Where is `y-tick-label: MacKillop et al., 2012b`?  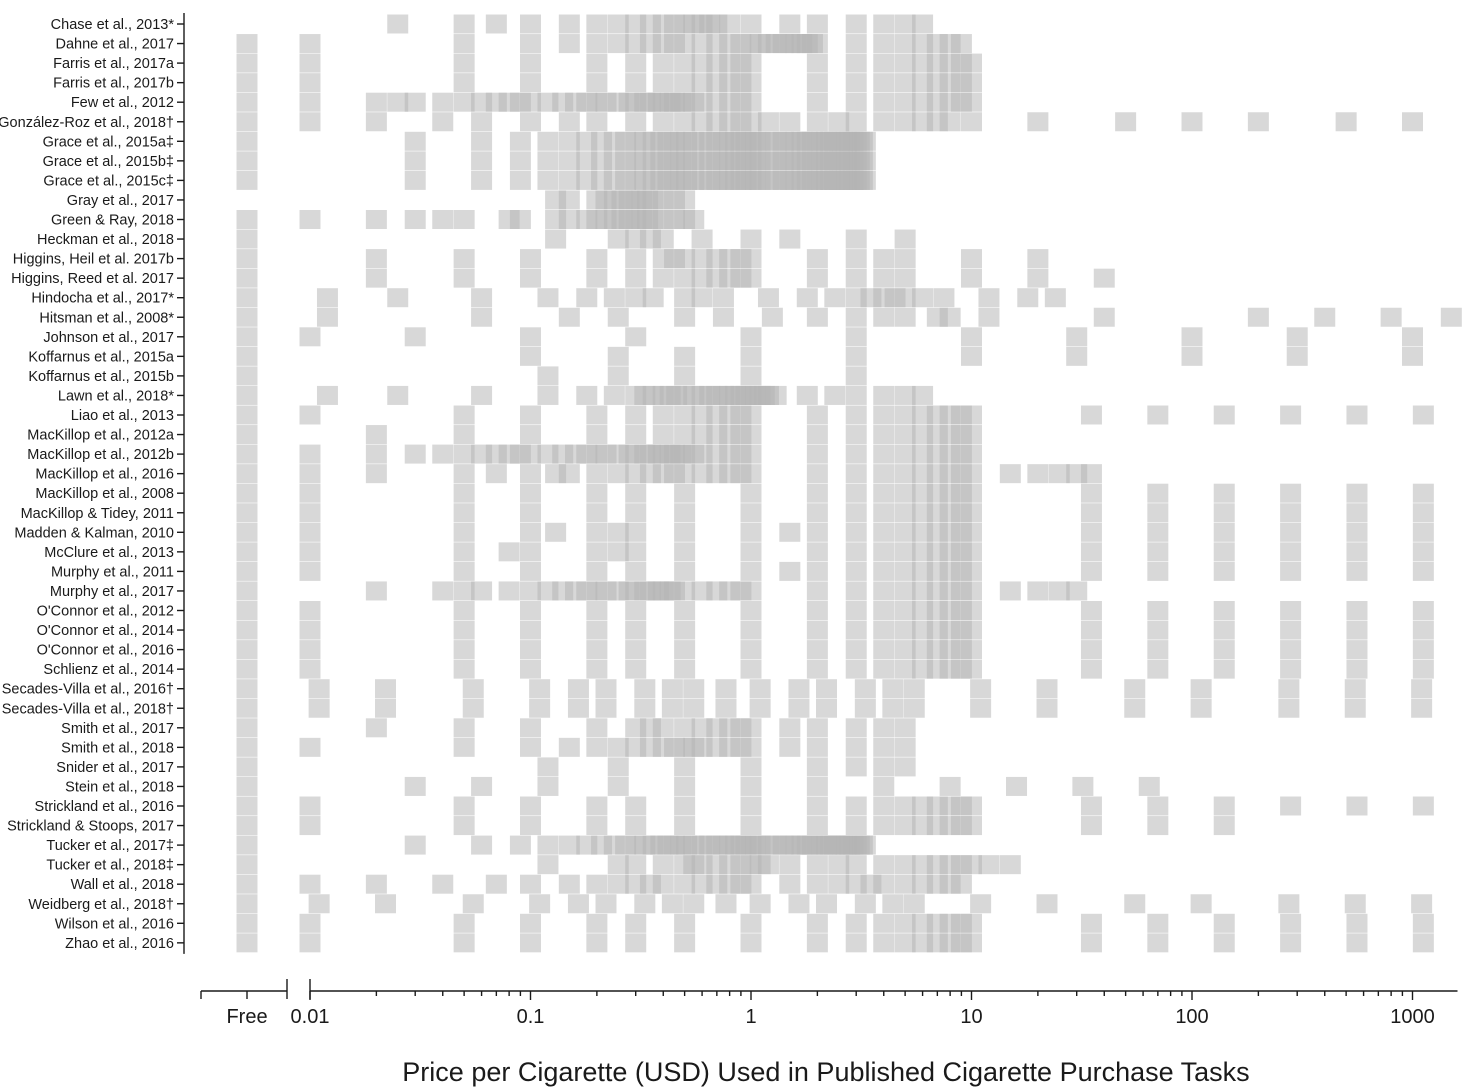
y-tick-label: MacKillop et al., 2012b is located at coordinates (100, 455).